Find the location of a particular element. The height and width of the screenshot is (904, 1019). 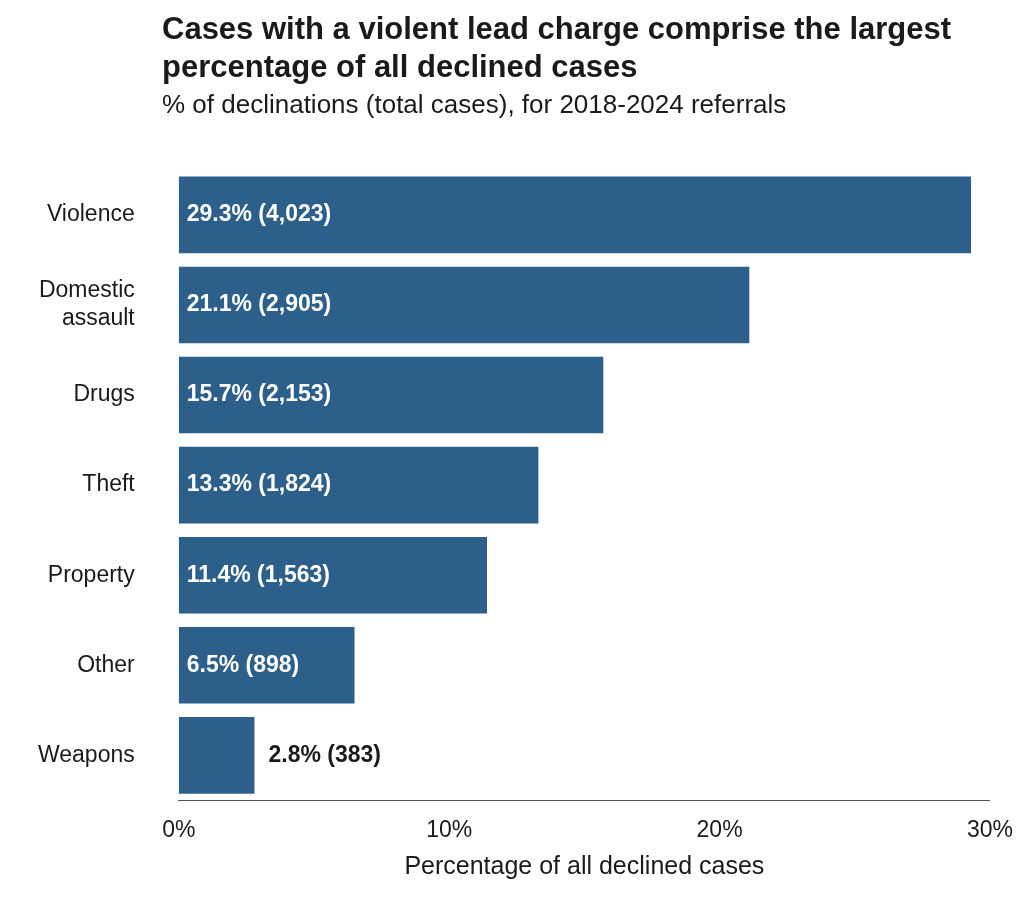

data-label: 6.5% (898) is located at coordinates (243, 663).